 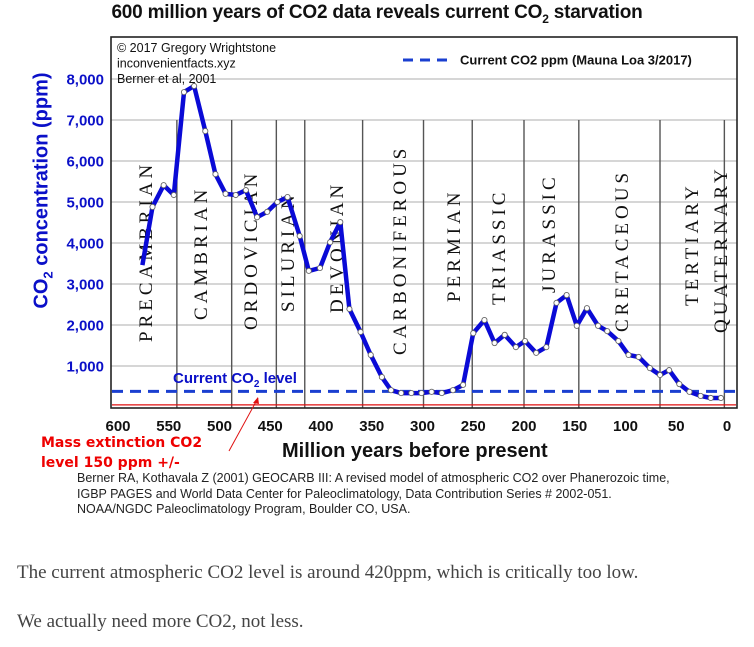 What do you see at coordinates (499, 247) in the screenshot?
I see `period-label: TRIASSIC` at bounding box center [499, 247].